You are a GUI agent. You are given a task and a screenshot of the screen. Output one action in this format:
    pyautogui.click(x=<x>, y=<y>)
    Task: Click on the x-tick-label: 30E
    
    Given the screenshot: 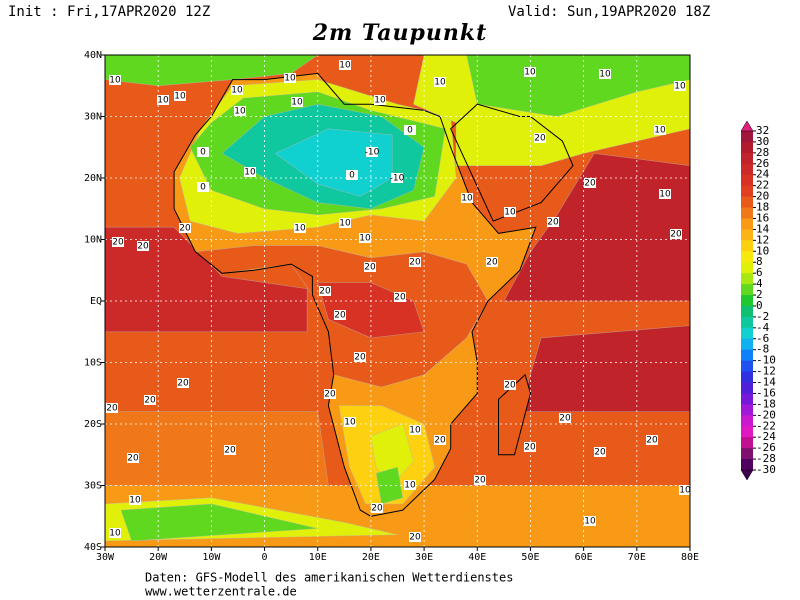 What is the action you would take?
    pyautogui.click(x=424, y=557)
    